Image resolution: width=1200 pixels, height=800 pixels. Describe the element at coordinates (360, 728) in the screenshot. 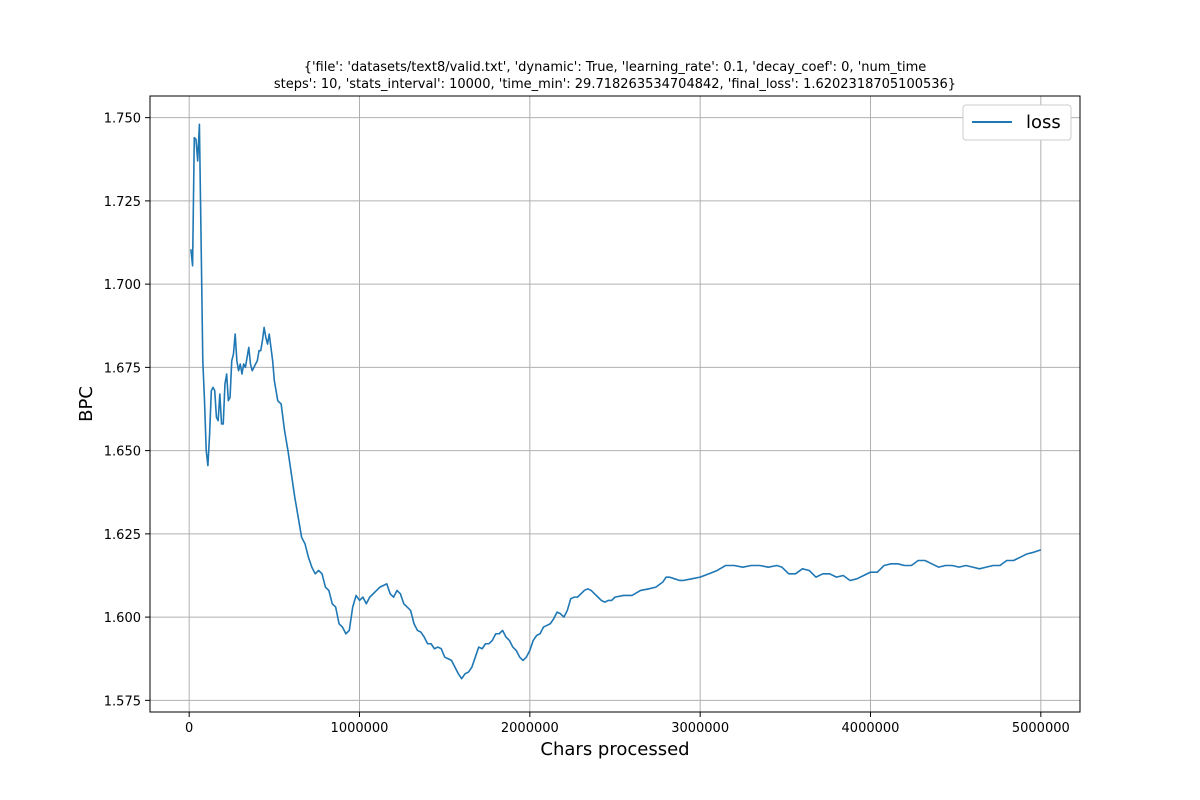

I see `x-tick-label: 1000000` at that location.